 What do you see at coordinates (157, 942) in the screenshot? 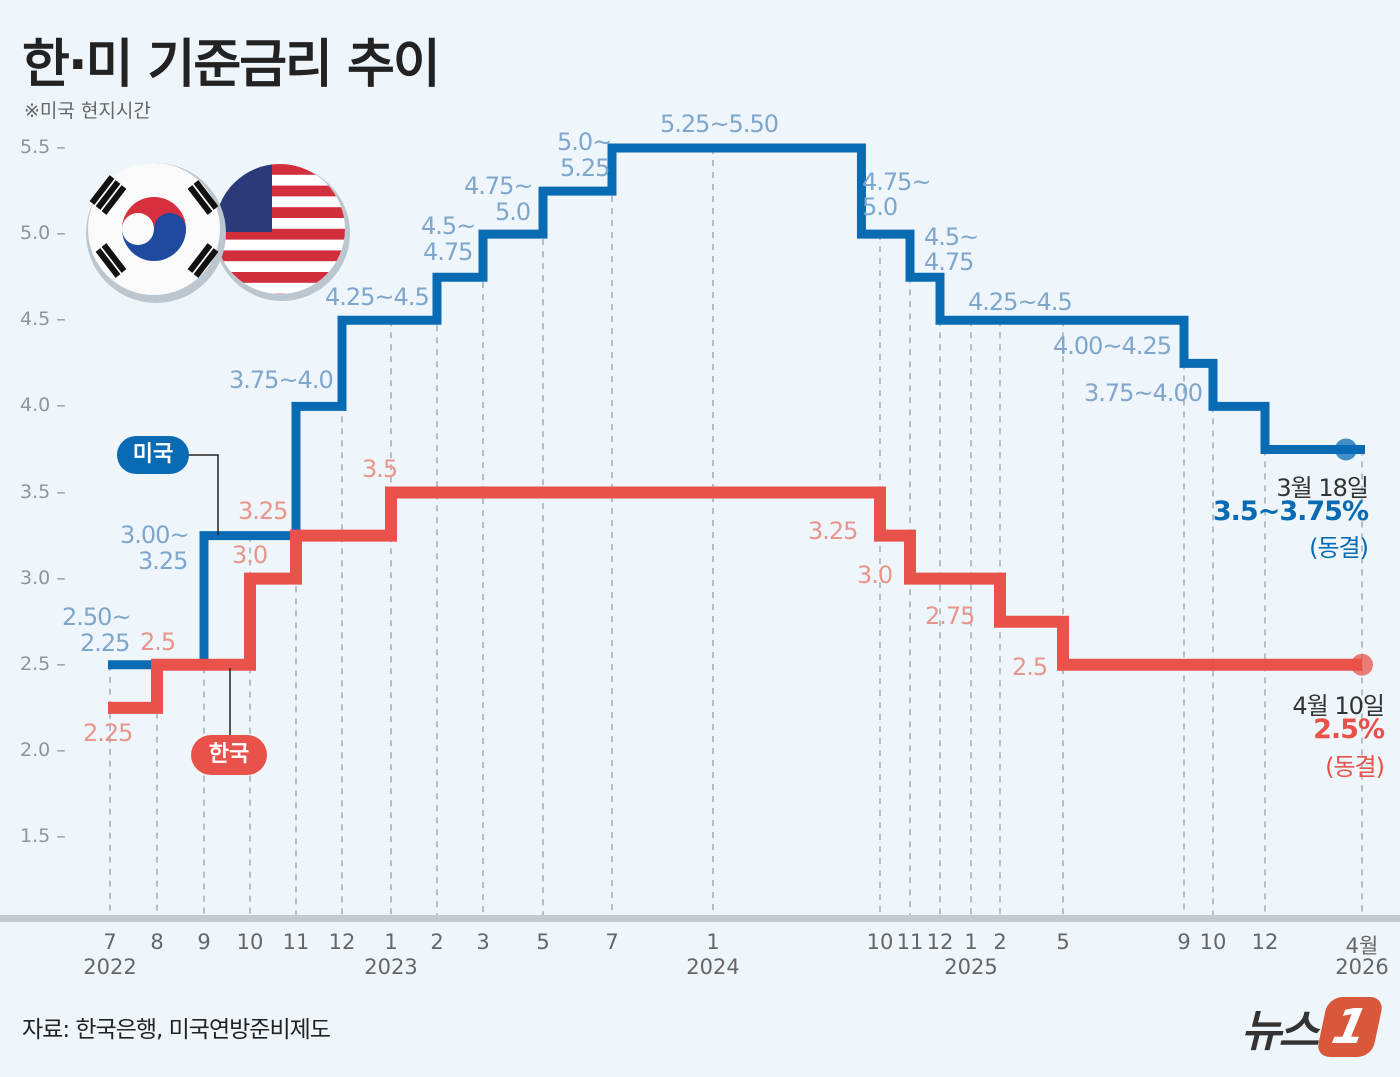
I see `x-tick-label: 8` at bounding box center [157, 942].